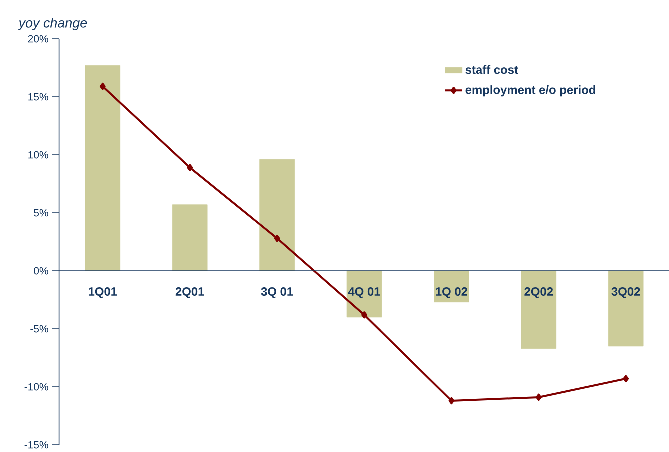 This screenshot has height=452, width=669. I want to click on y-axis-title: yoy change, so click(53, 24).